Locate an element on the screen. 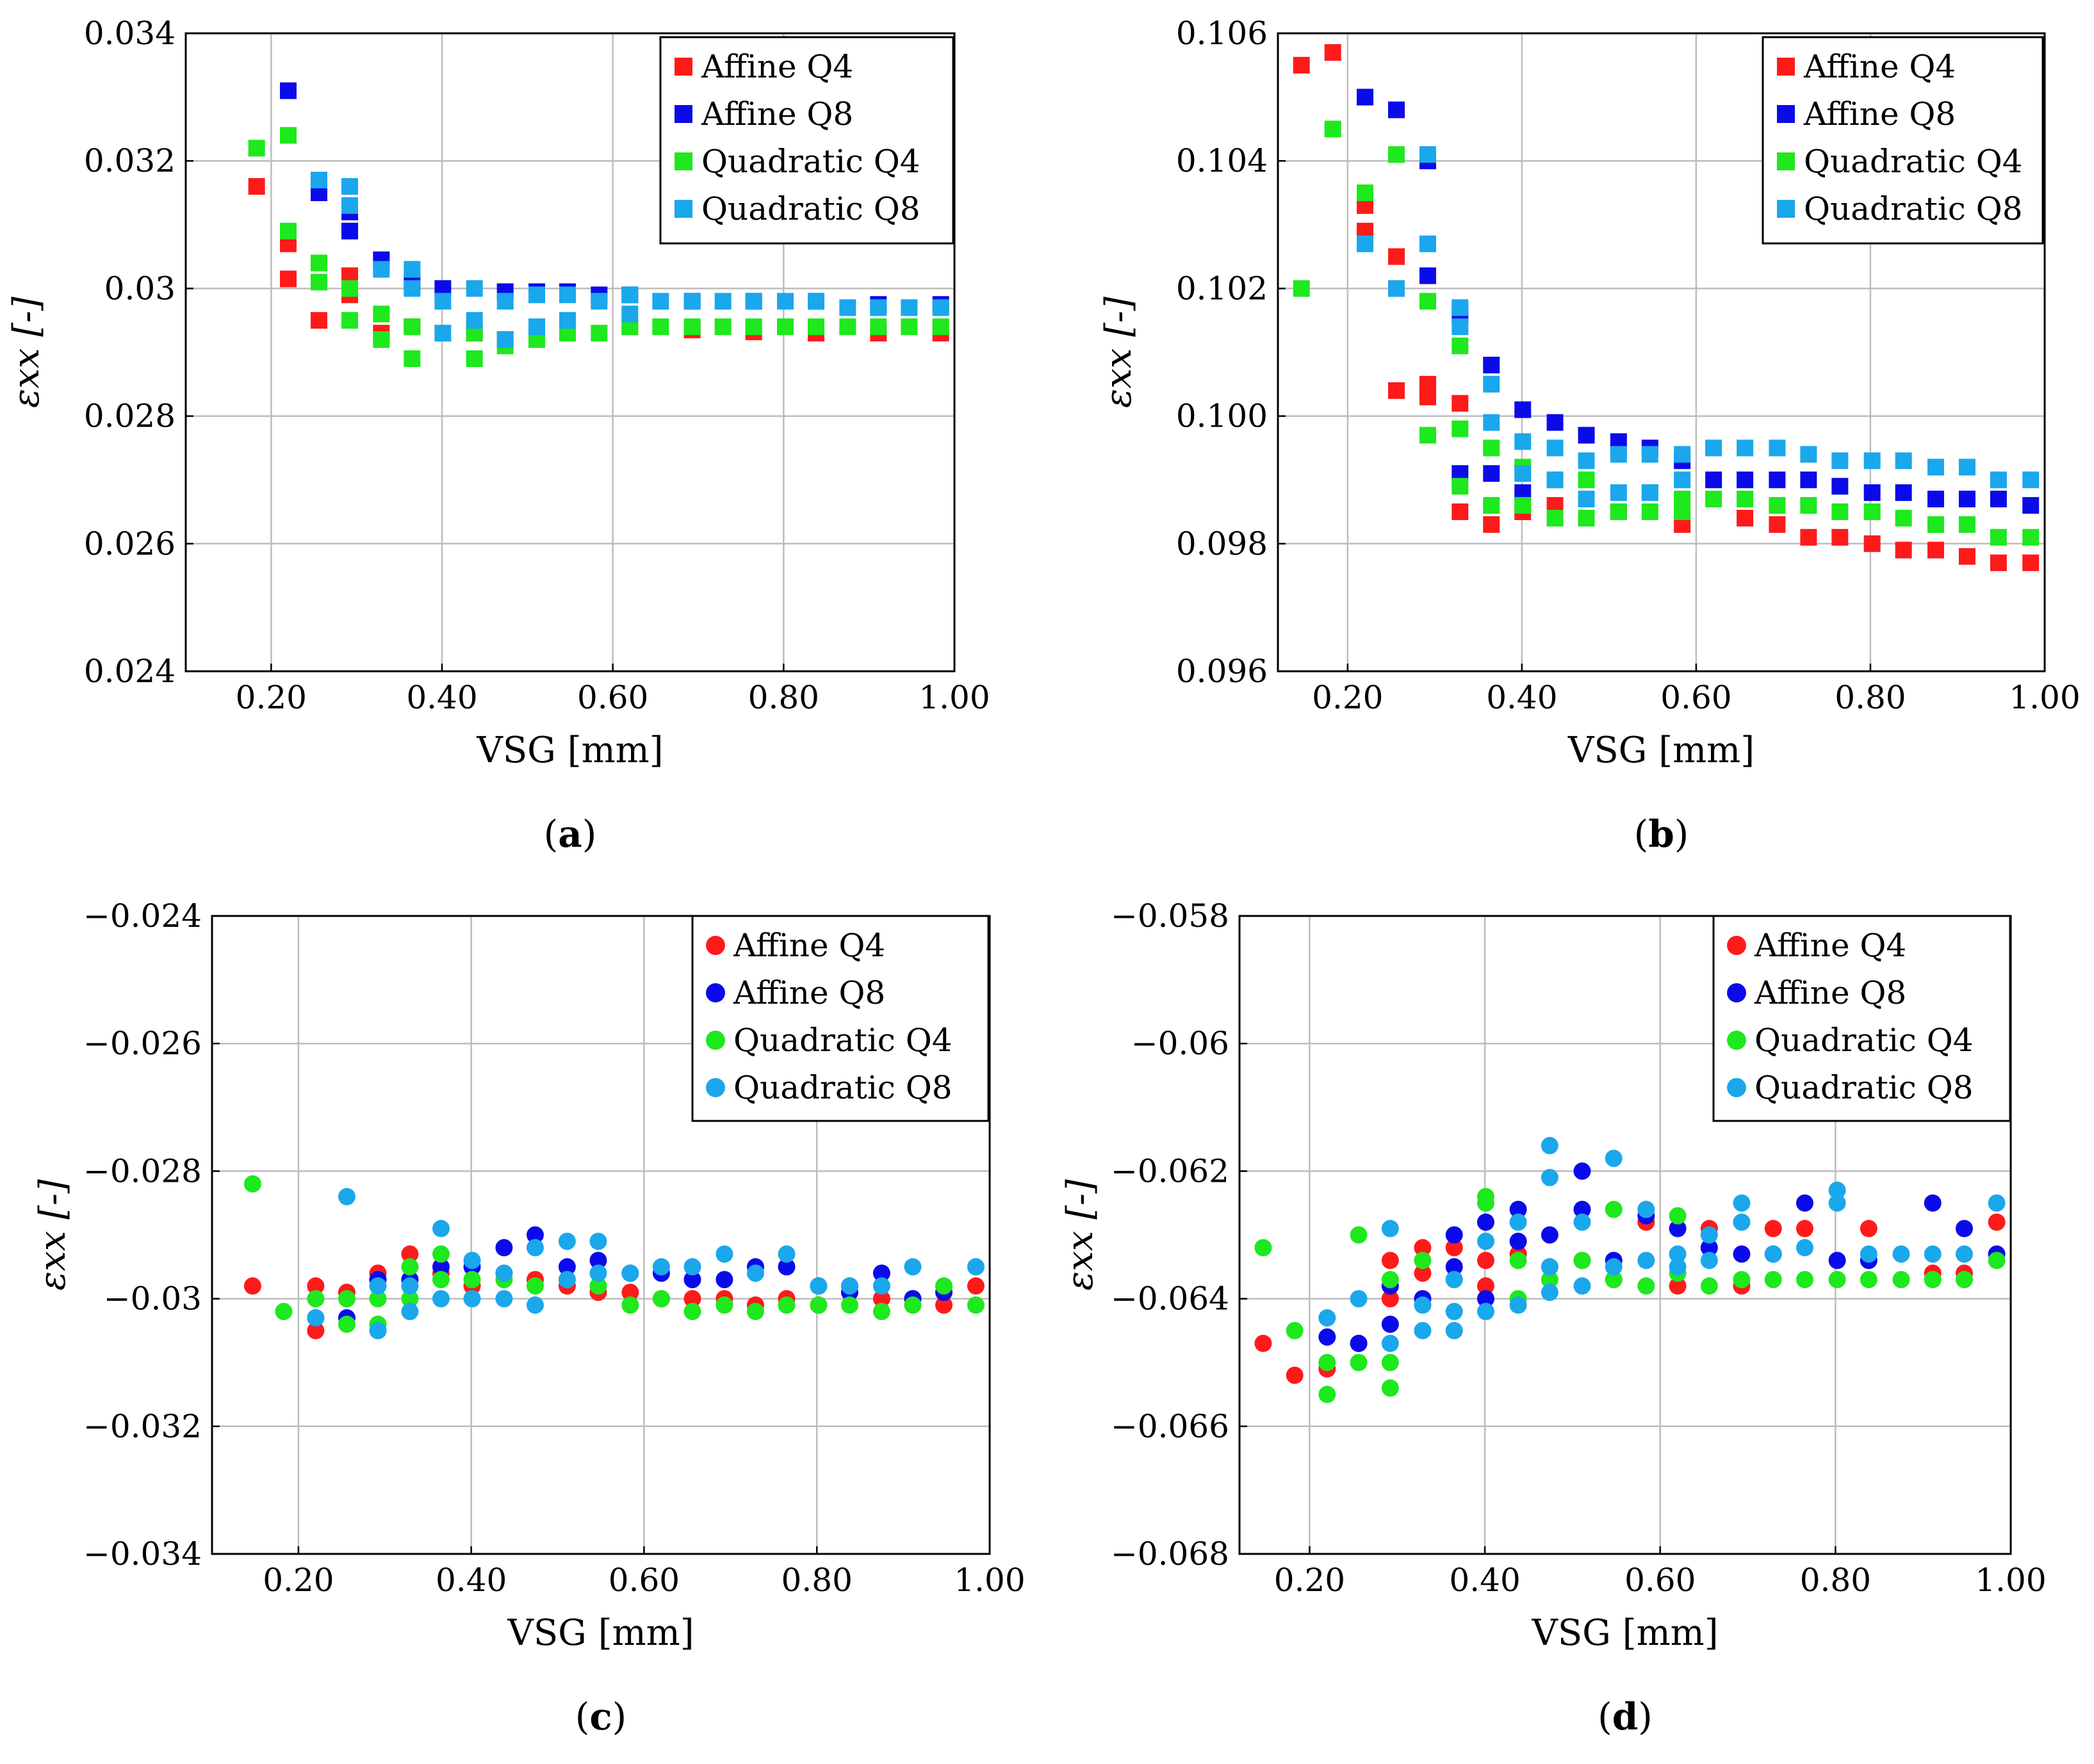 Image resolution: width=2094 pixels, height=1764 pixels. legend-box is located at coordinates (840, 1018).